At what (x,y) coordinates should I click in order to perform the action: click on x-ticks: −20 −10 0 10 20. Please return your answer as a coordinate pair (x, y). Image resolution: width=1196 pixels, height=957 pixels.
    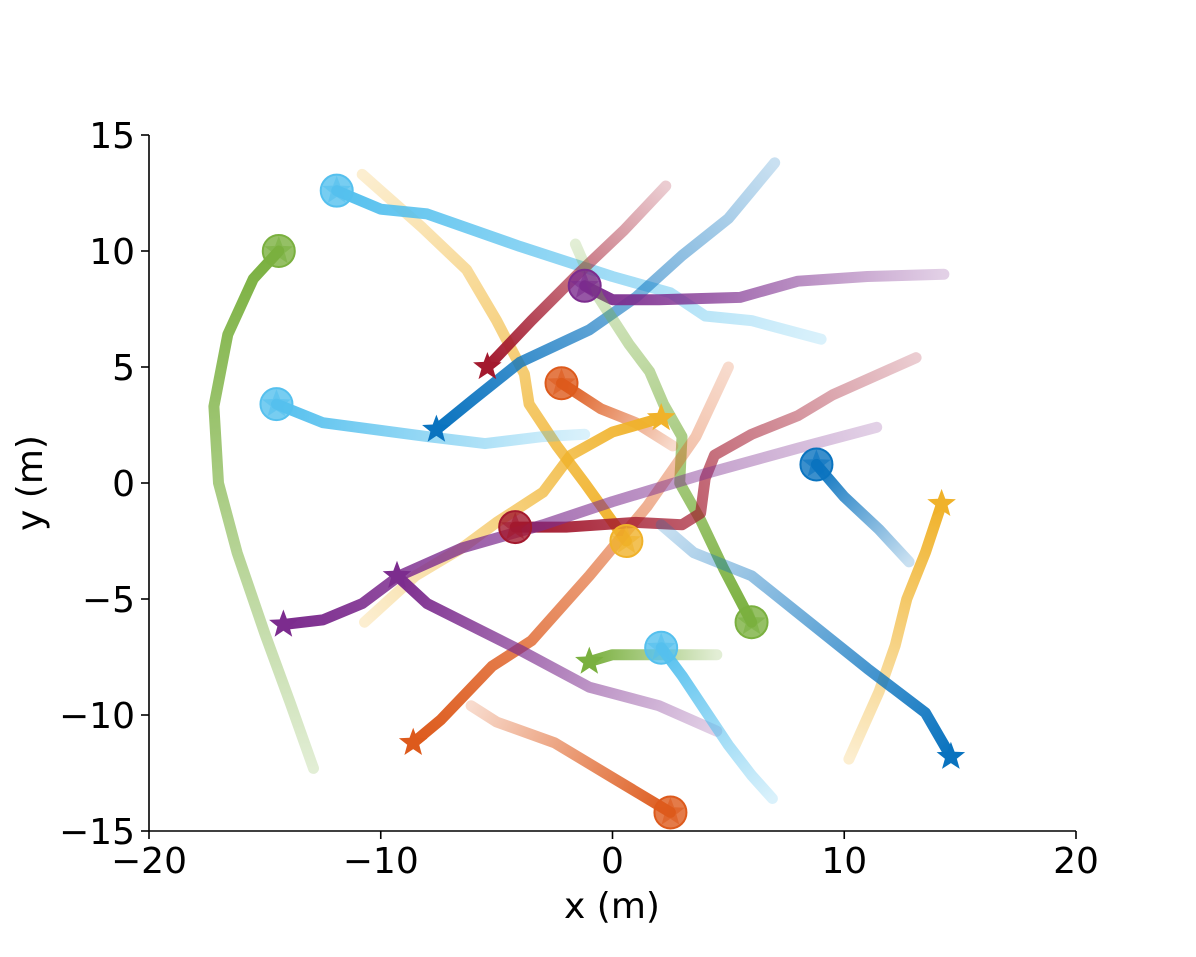
    Looking at the image, I should click on (605, 856).